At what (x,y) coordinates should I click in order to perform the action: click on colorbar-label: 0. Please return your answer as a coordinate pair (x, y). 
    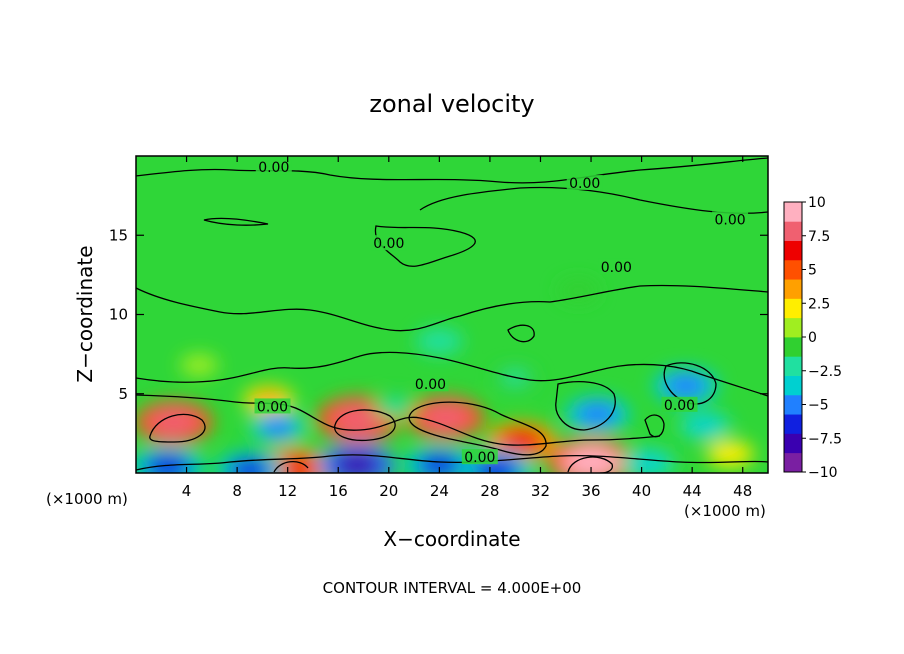
    Looking at the image, I should click on (812, 338).